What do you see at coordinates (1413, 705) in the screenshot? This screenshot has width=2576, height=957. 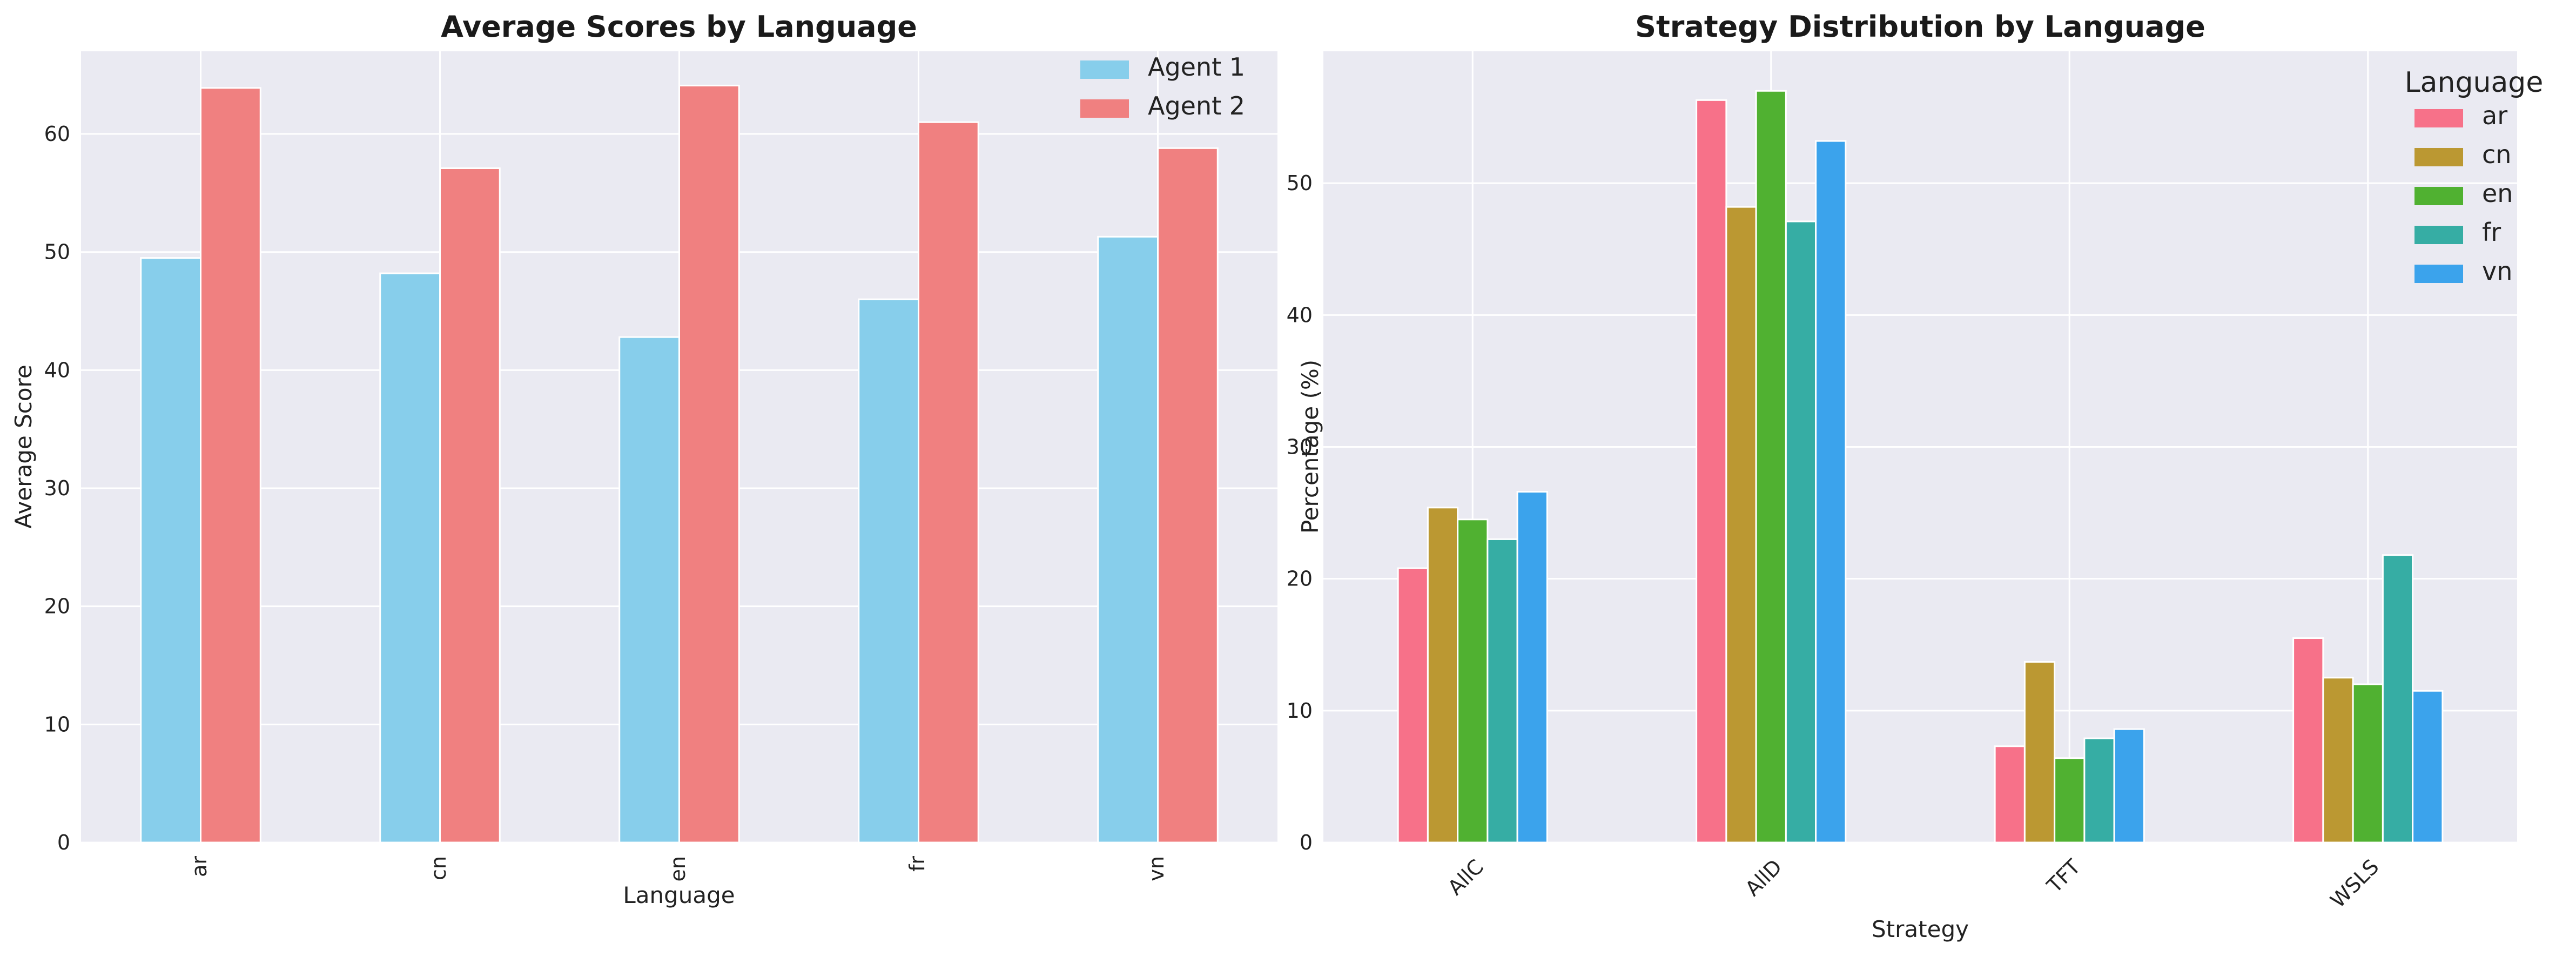 I see `bar-ar-allc` at bounding box center [1413, 705].